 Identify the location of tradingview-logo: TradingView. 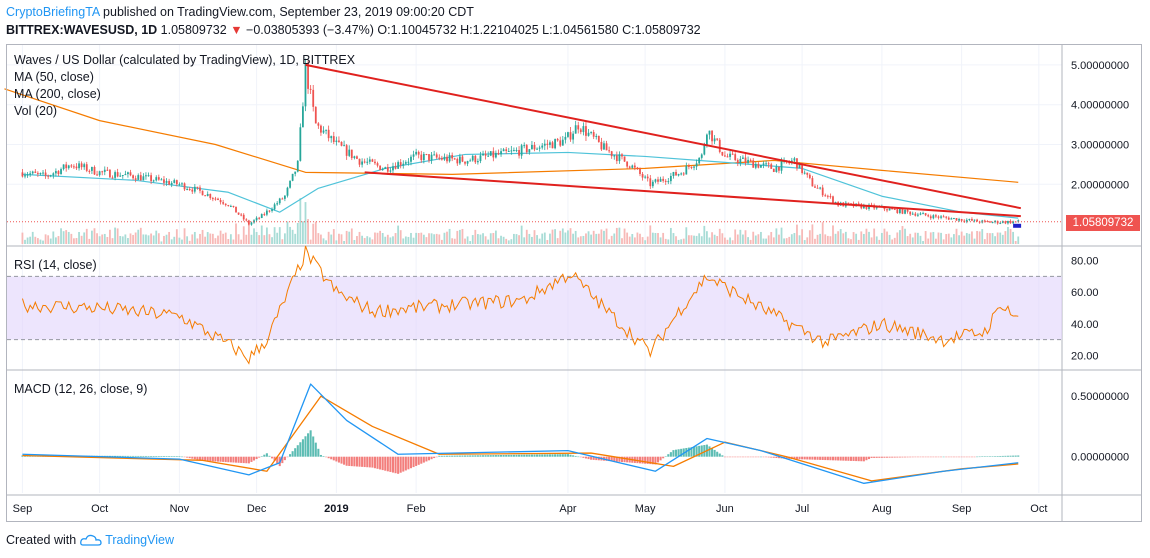
(127, 540).